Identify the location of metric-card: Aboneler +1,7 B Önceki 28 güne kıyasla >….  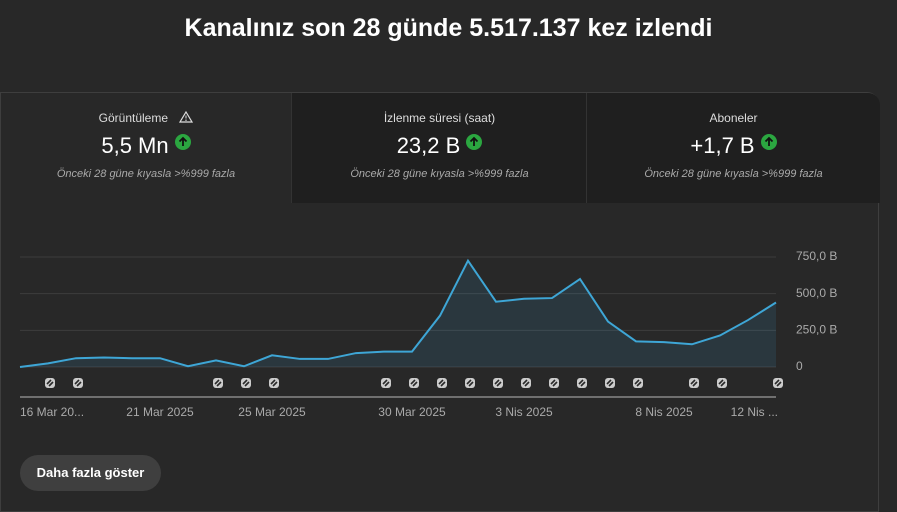
(733, 148).